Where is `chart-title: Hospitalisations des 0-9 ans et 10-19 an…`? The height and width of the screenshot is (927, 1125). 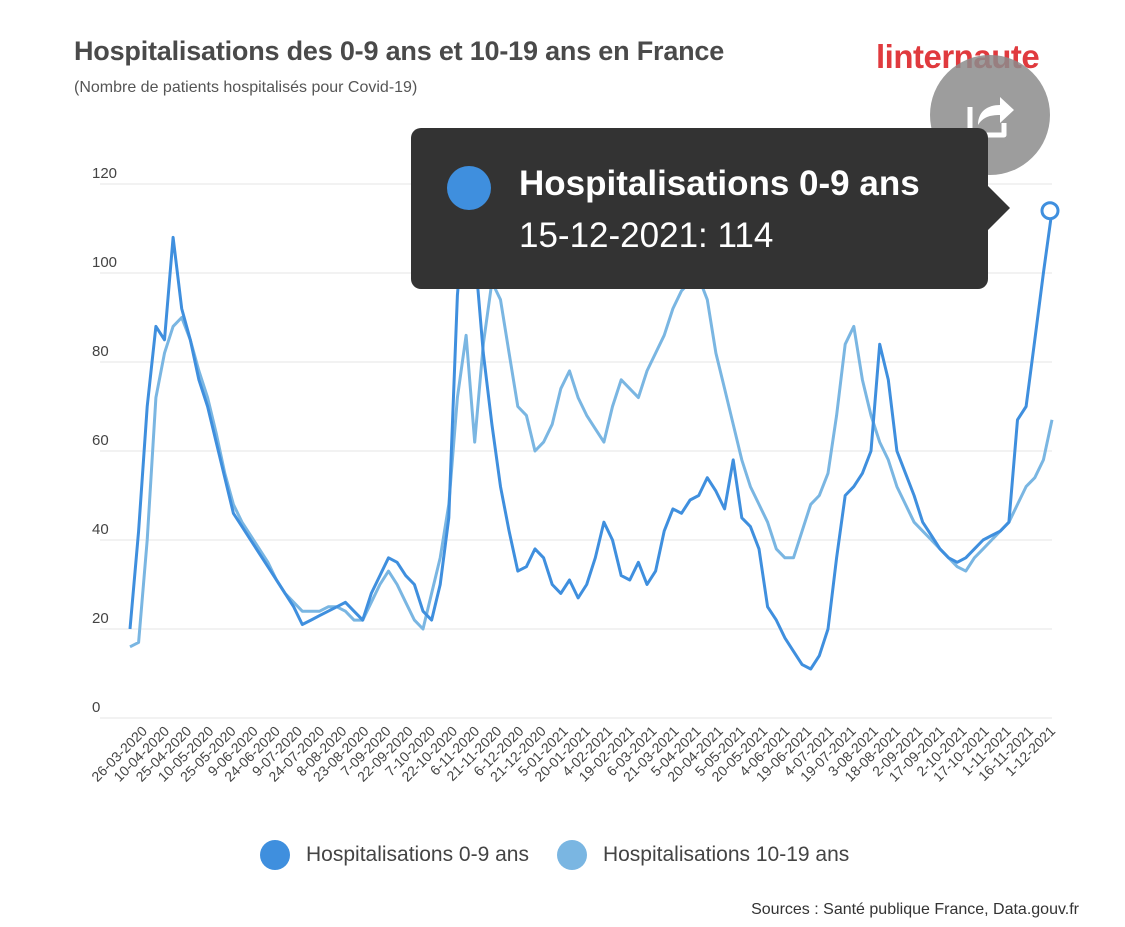
chart-title: Hospitalisations des 0-9 ans et 10-19 an… is located at coordinates (399, 51).